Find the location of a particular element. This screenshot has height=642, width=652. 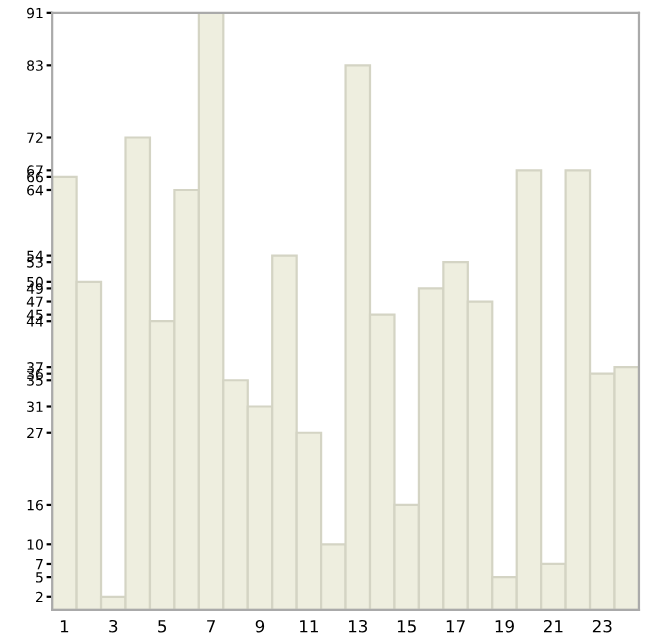

x-tick-label: 3 is located at coordinates (113, 626).